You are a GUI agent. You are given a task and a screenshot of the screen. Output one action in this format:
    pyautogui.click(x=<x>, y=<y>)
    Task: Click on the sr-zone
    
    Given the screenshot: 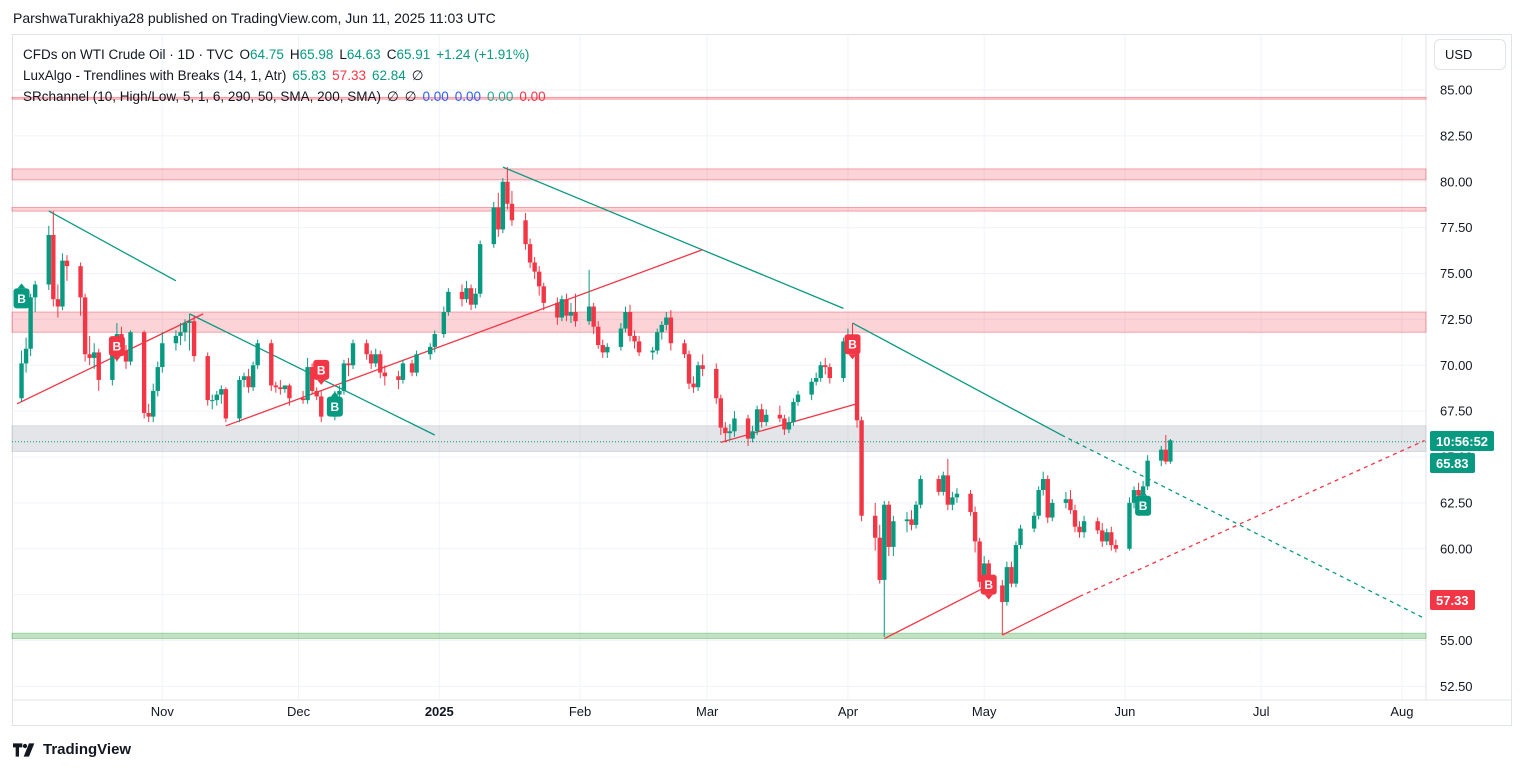 What is the action you would take?
    pyautogui.click(x=719, y=438)
    